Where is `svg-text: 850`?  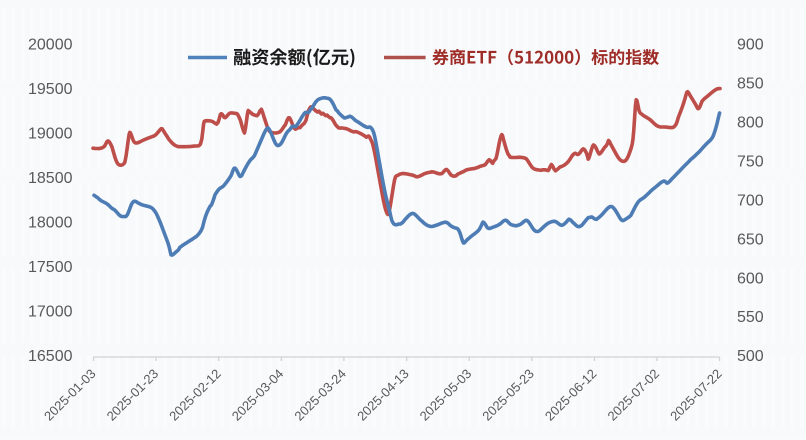
svg-text: 850 is located at coordinates (750, 84).